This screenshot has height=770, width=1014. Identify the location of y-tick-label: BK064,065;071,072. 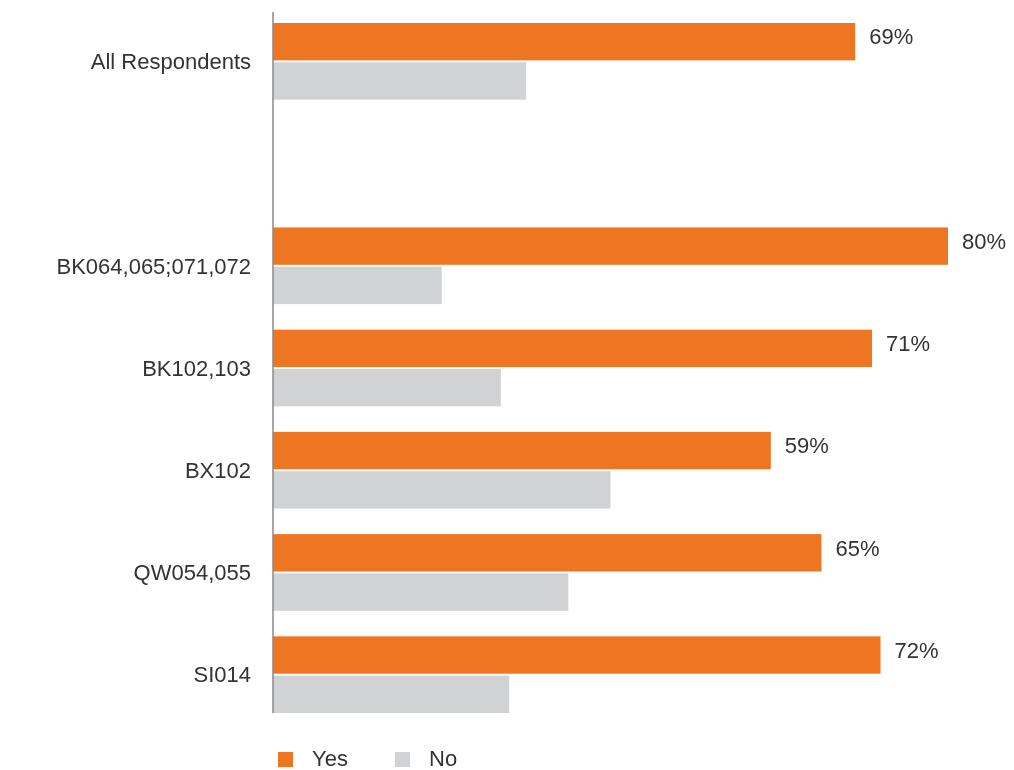
(153, 266).